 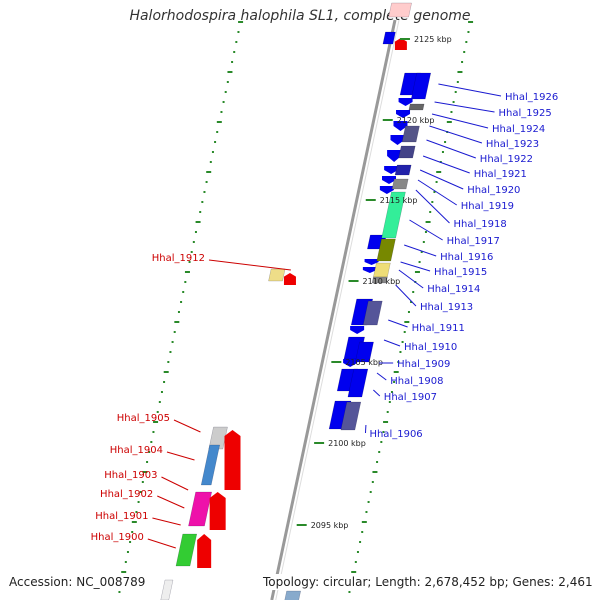 I want to click on gene-label: Hhal_1904, so click(x=136, y=450).